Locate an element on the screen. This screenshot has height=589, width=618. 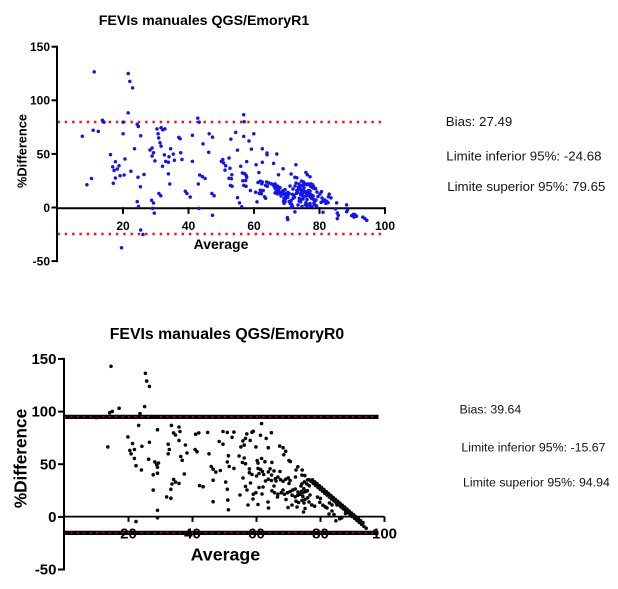
svg-text: Bias: 27.49 is located at coordinates (479, 121).